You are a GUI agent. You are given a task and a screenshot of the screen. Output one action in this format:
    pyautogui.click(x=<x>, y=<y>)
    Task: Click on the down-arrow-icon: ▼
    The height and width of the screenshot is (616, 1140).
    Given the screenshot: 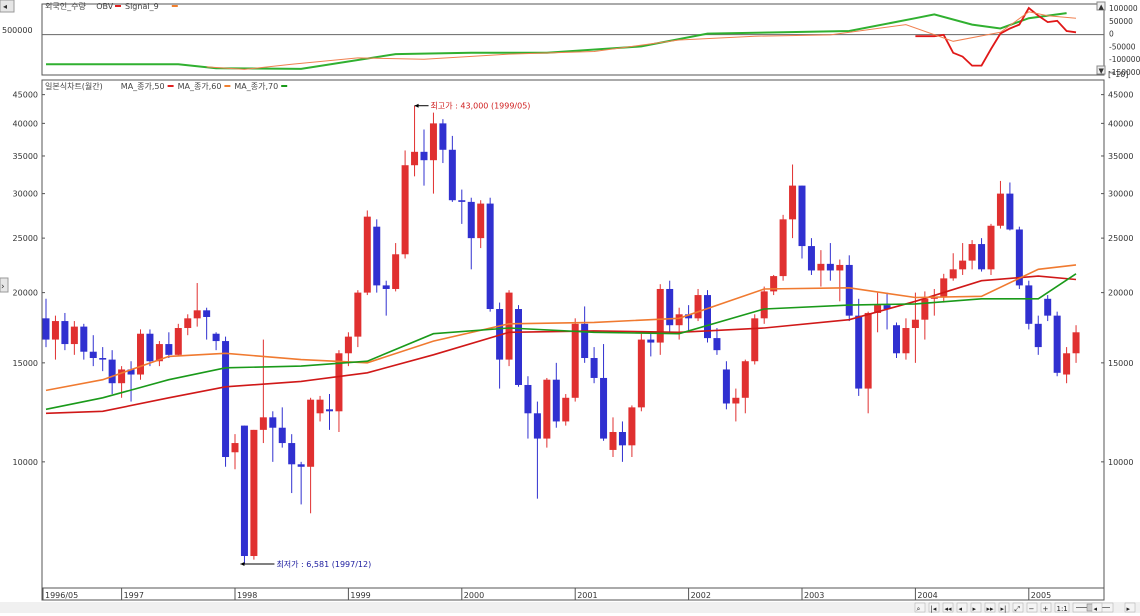 What is the action you would take?
    pyautogui.click(x=1102, y=71)
    